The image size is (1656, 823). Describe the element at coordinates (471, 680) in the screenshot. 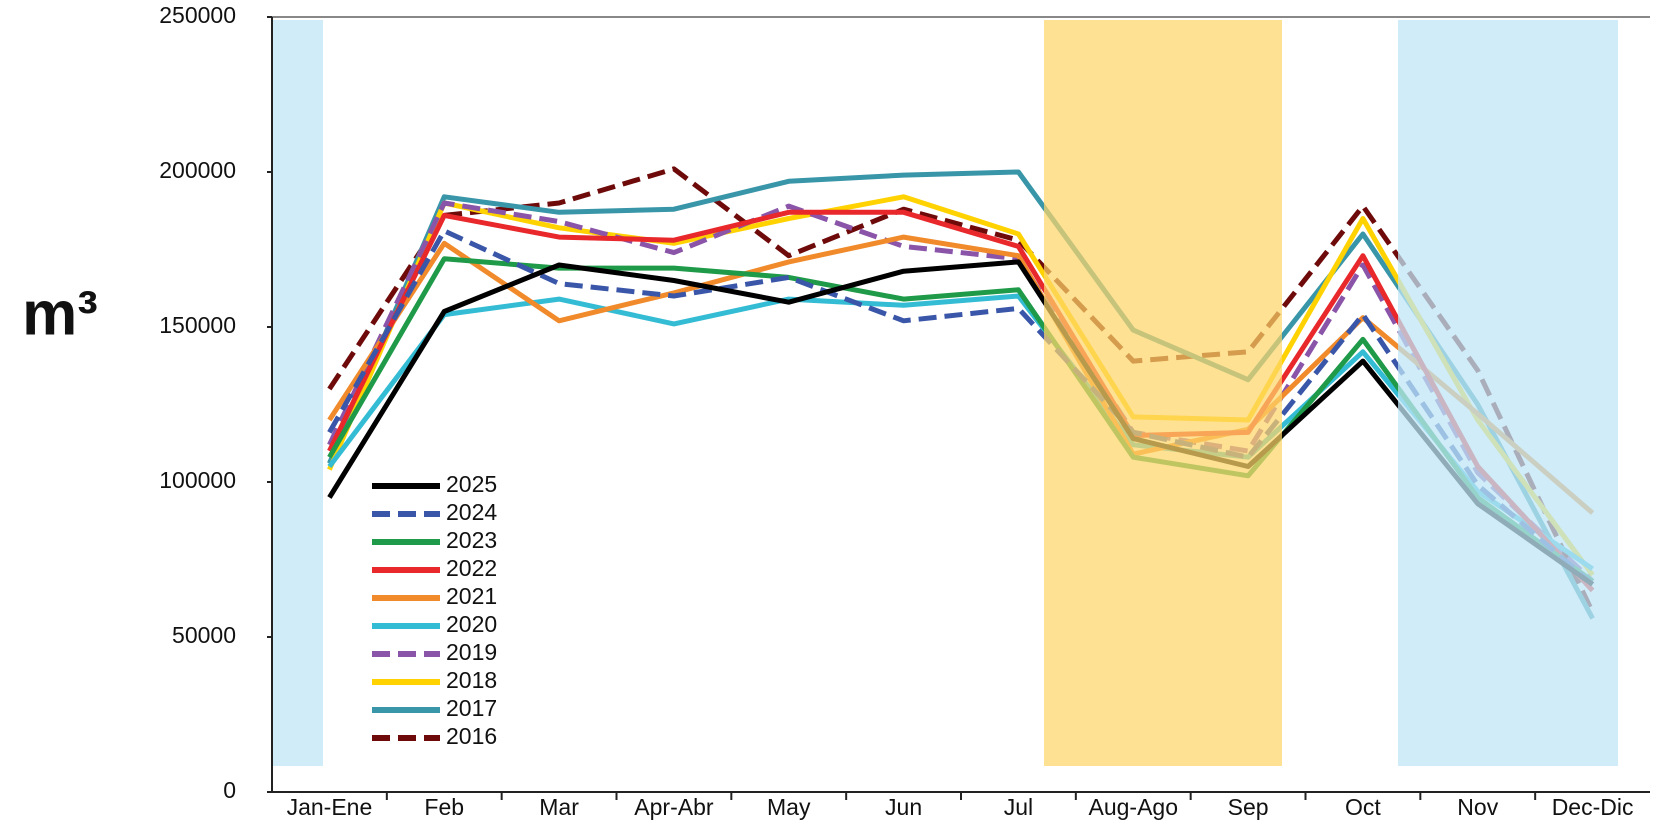

I see `legend-label: 2018` at that location.